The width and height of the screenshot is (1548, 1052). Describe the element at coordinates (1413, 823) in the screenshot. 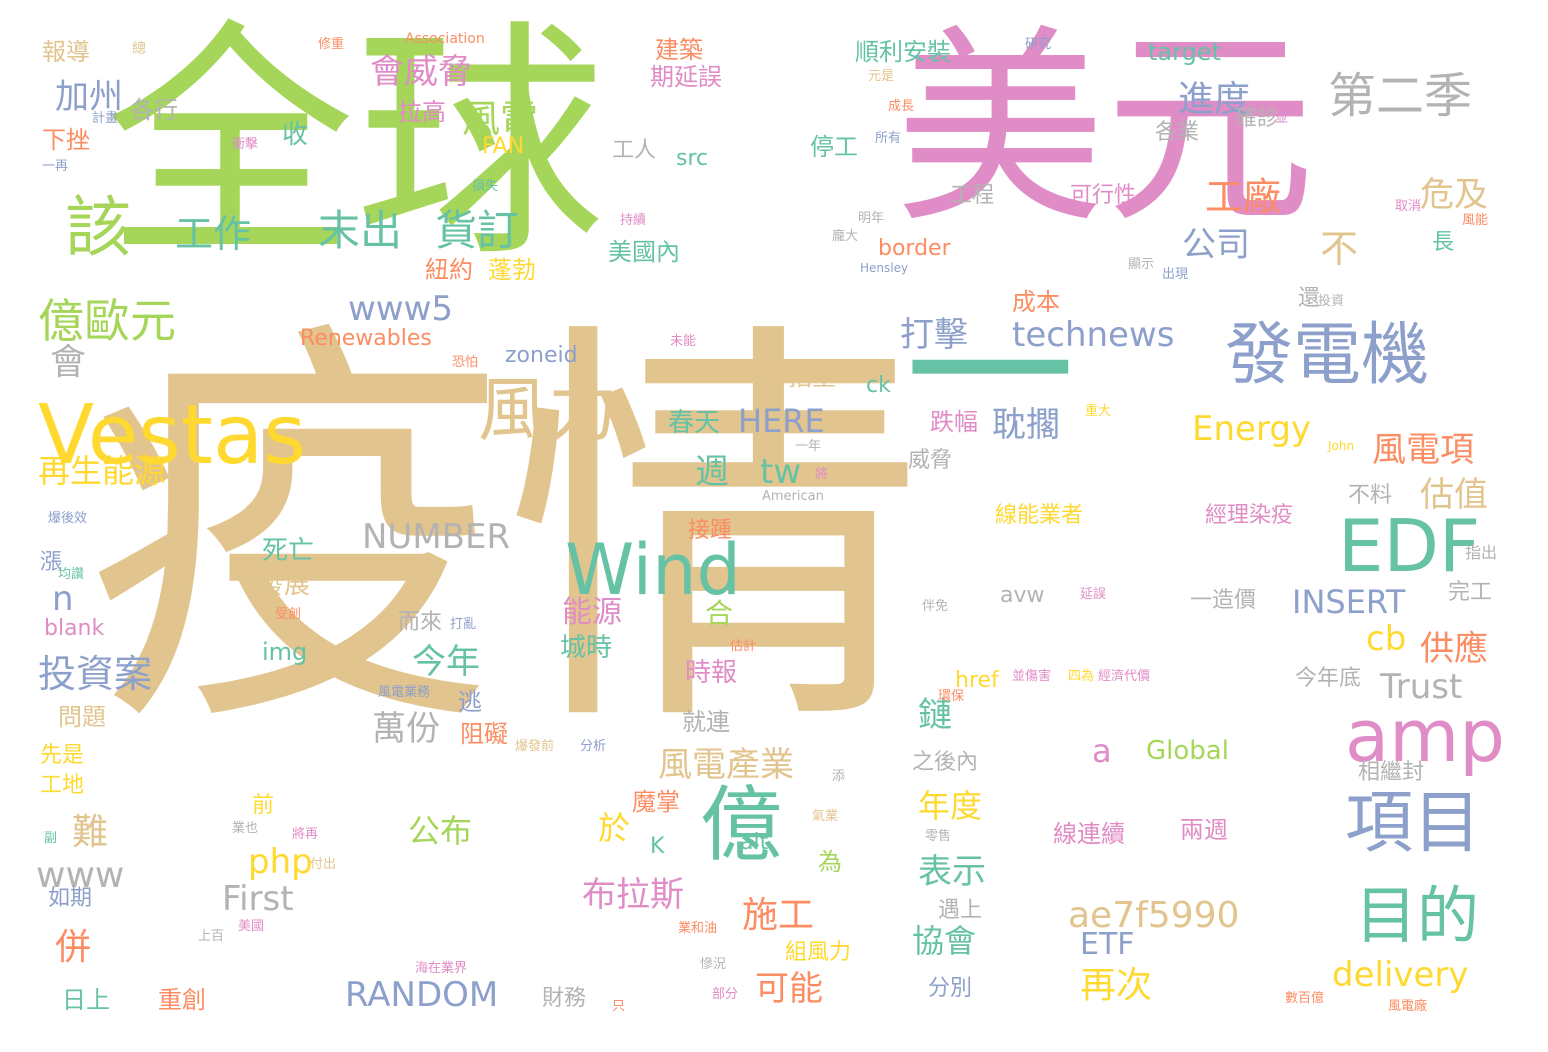

I see `cloud-word: 項目` at that location.